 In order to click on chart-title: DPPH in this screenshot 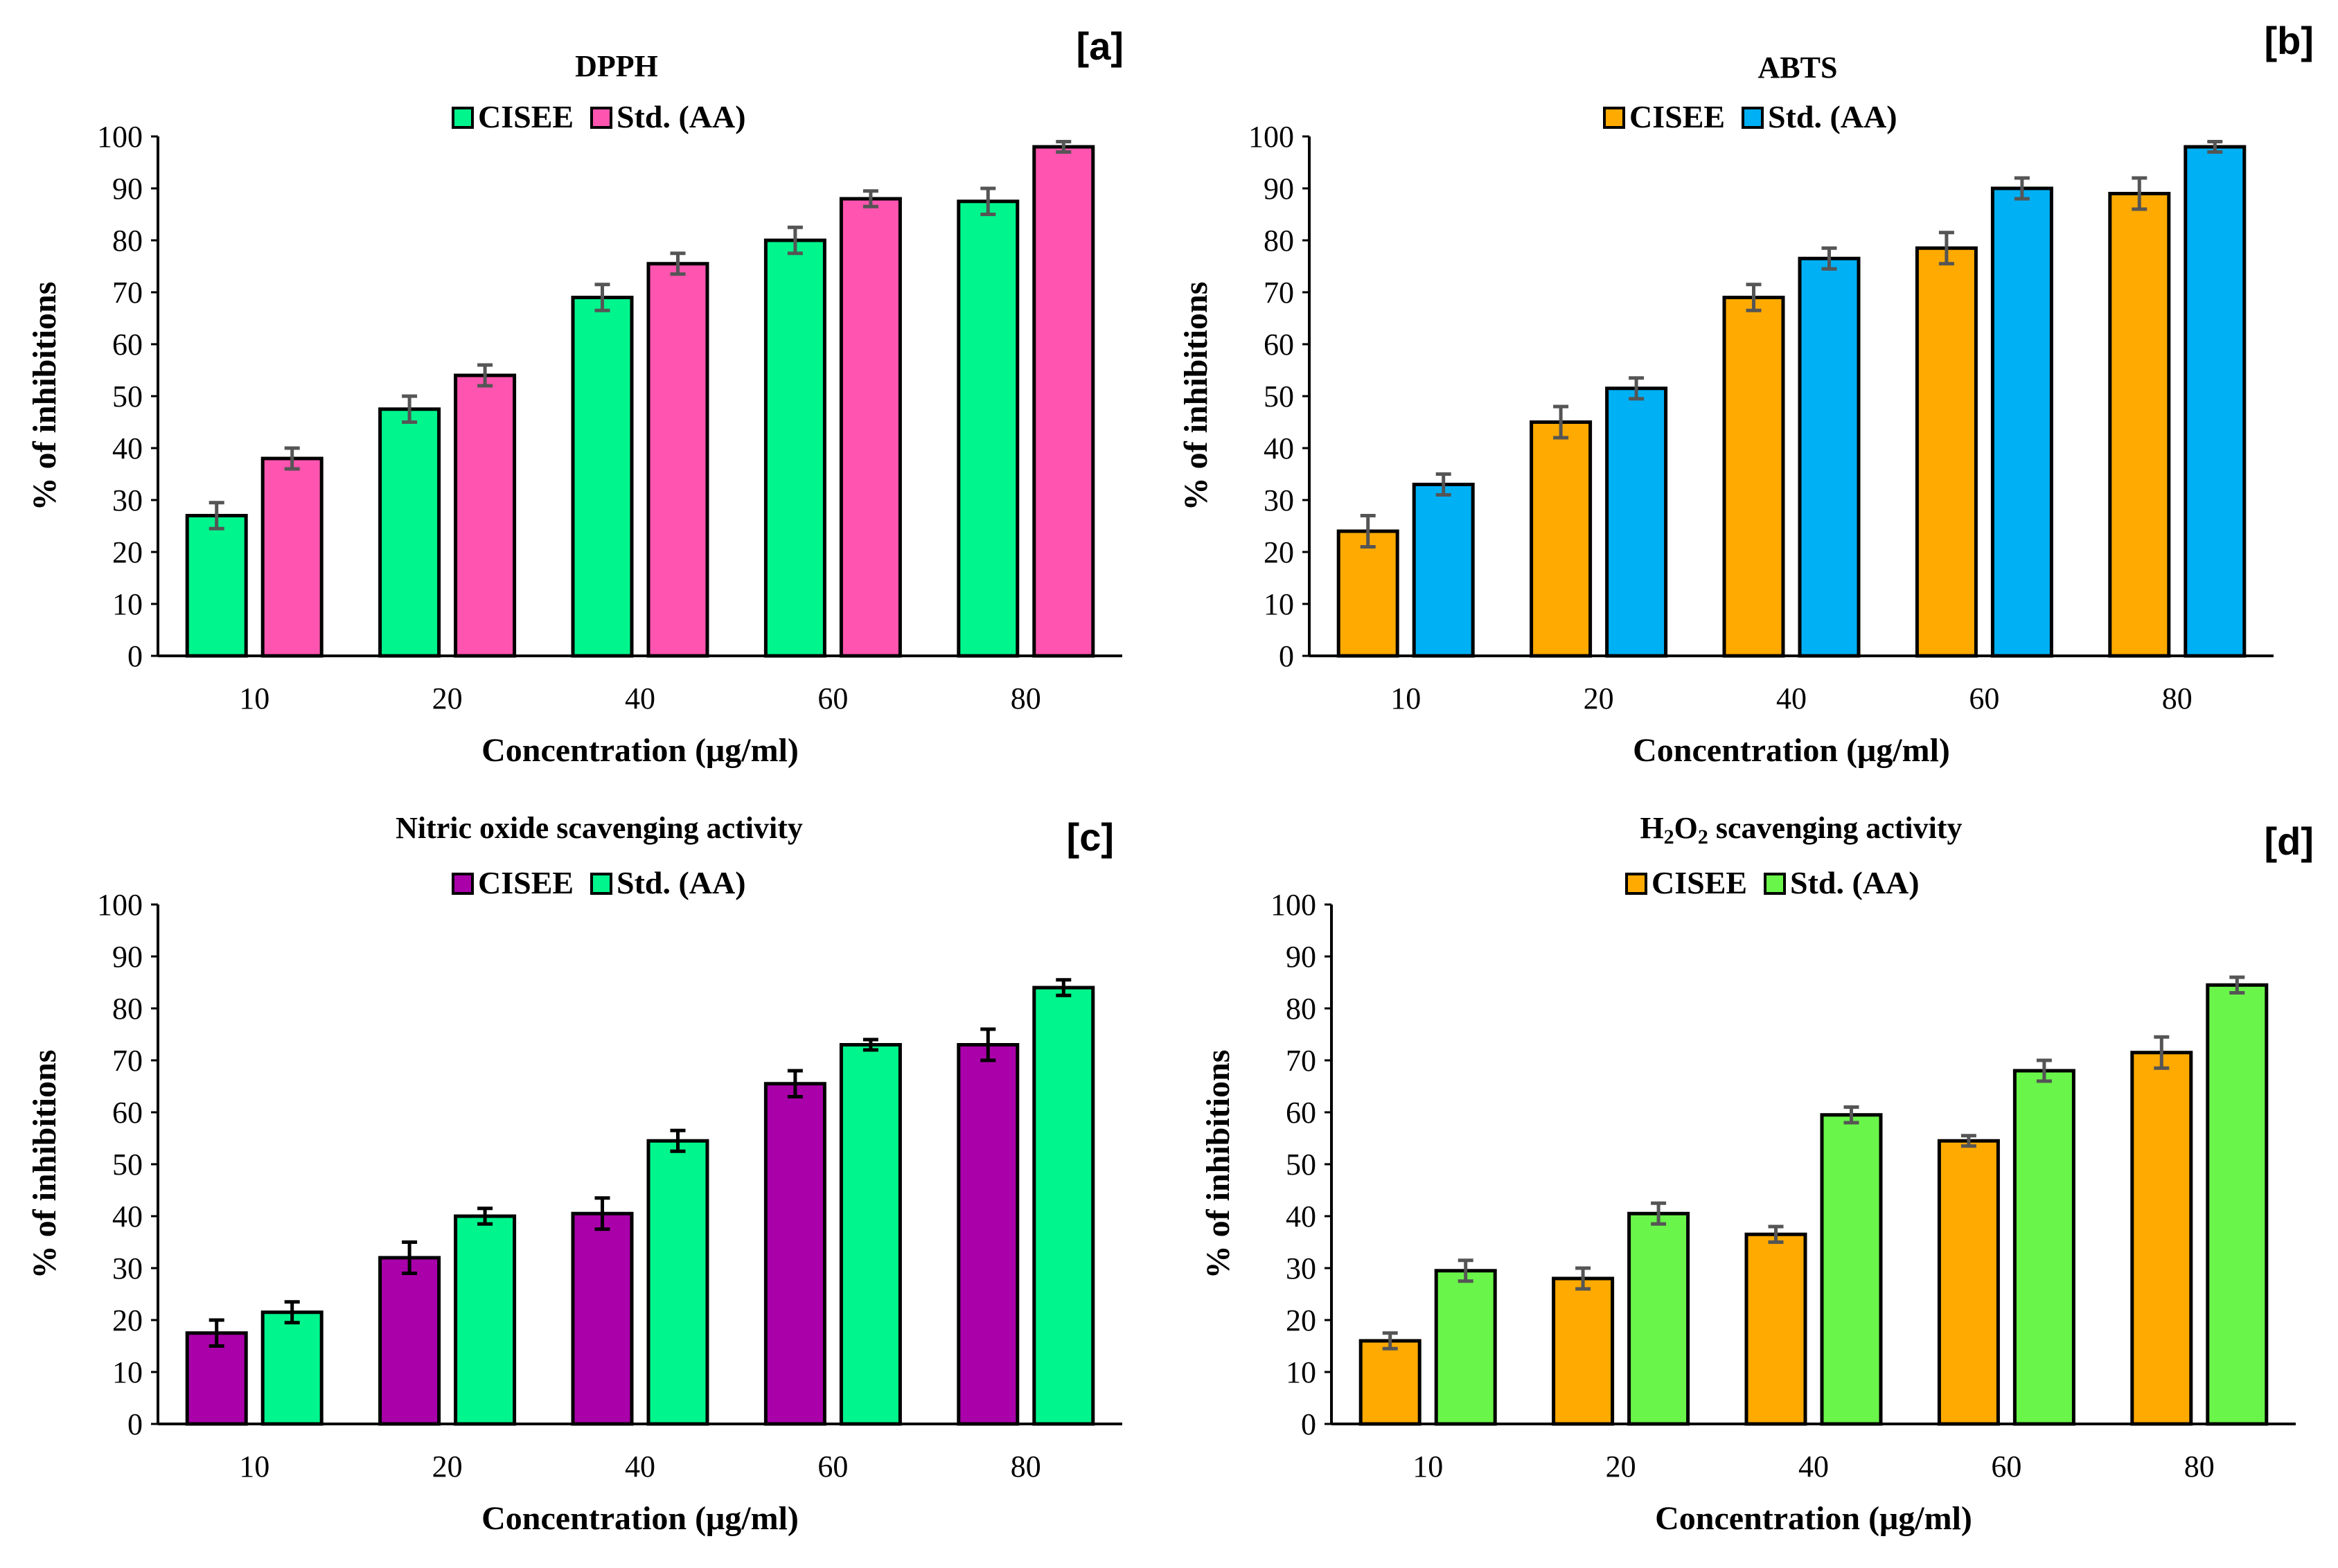, I will do `click(616, 66)`.